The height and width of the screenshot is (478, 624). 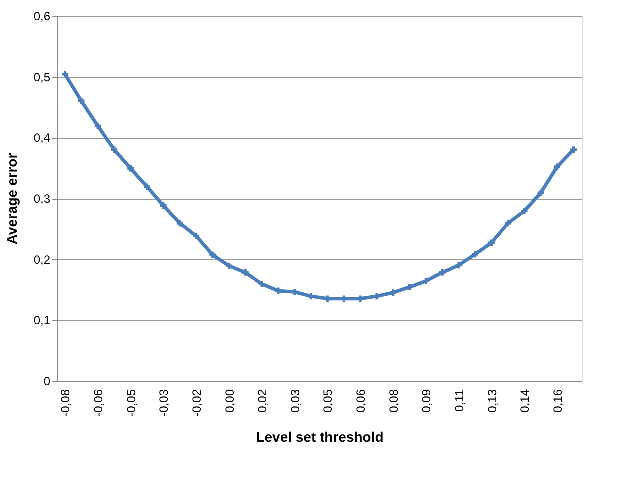 I want to click on x-tick-label: -0,06, so click(x=99, y=403).